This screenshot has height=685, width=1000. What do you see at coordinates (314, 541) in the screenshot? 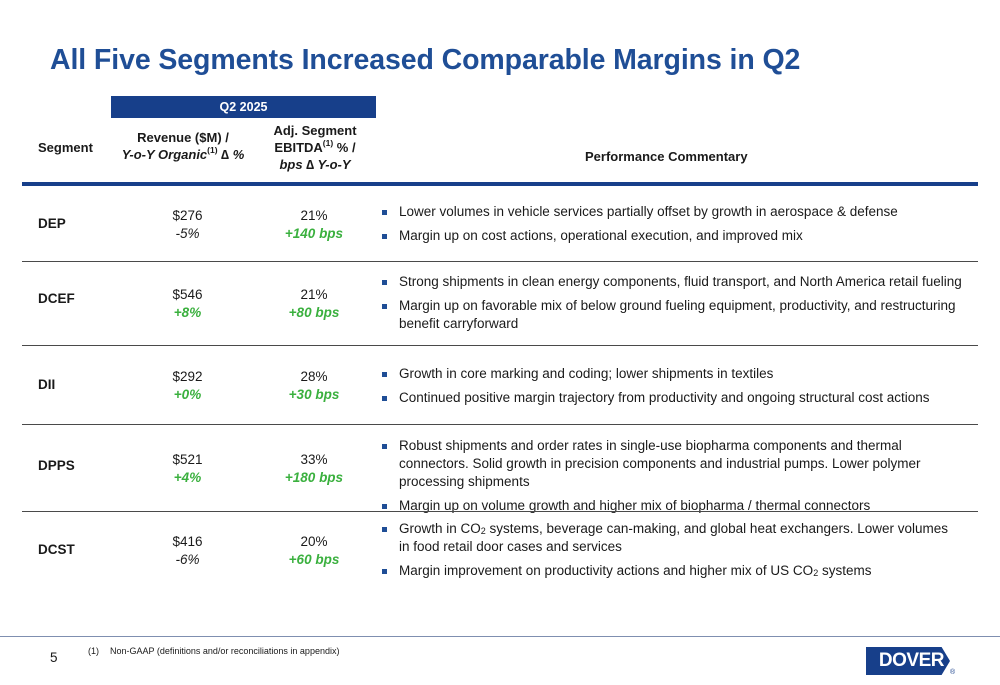
I see `margin-value: 20%` at bounding box center [314, 541].